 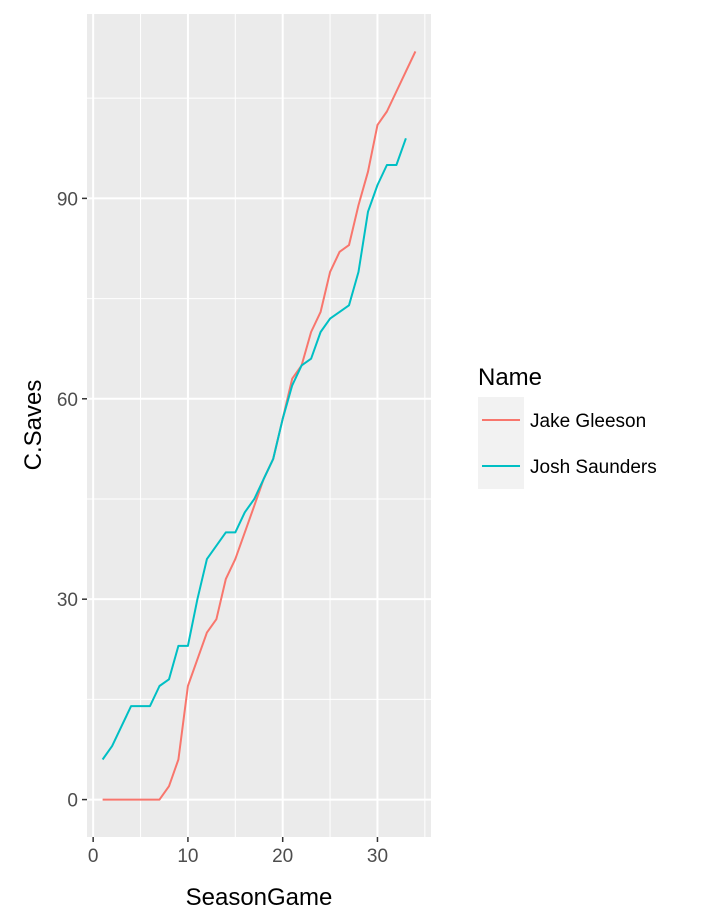 What do you see at coordinates (33, 425) in the screenshot?
I see `y-axis-title: C.Saves` at bounding box center [33, 425].